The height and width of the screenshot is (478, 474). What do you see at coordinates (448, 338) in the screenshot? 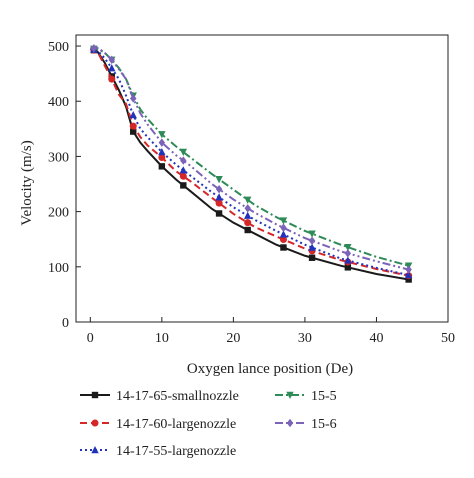
I see `x-tick-label: 50` at bounding box center [448, 338].